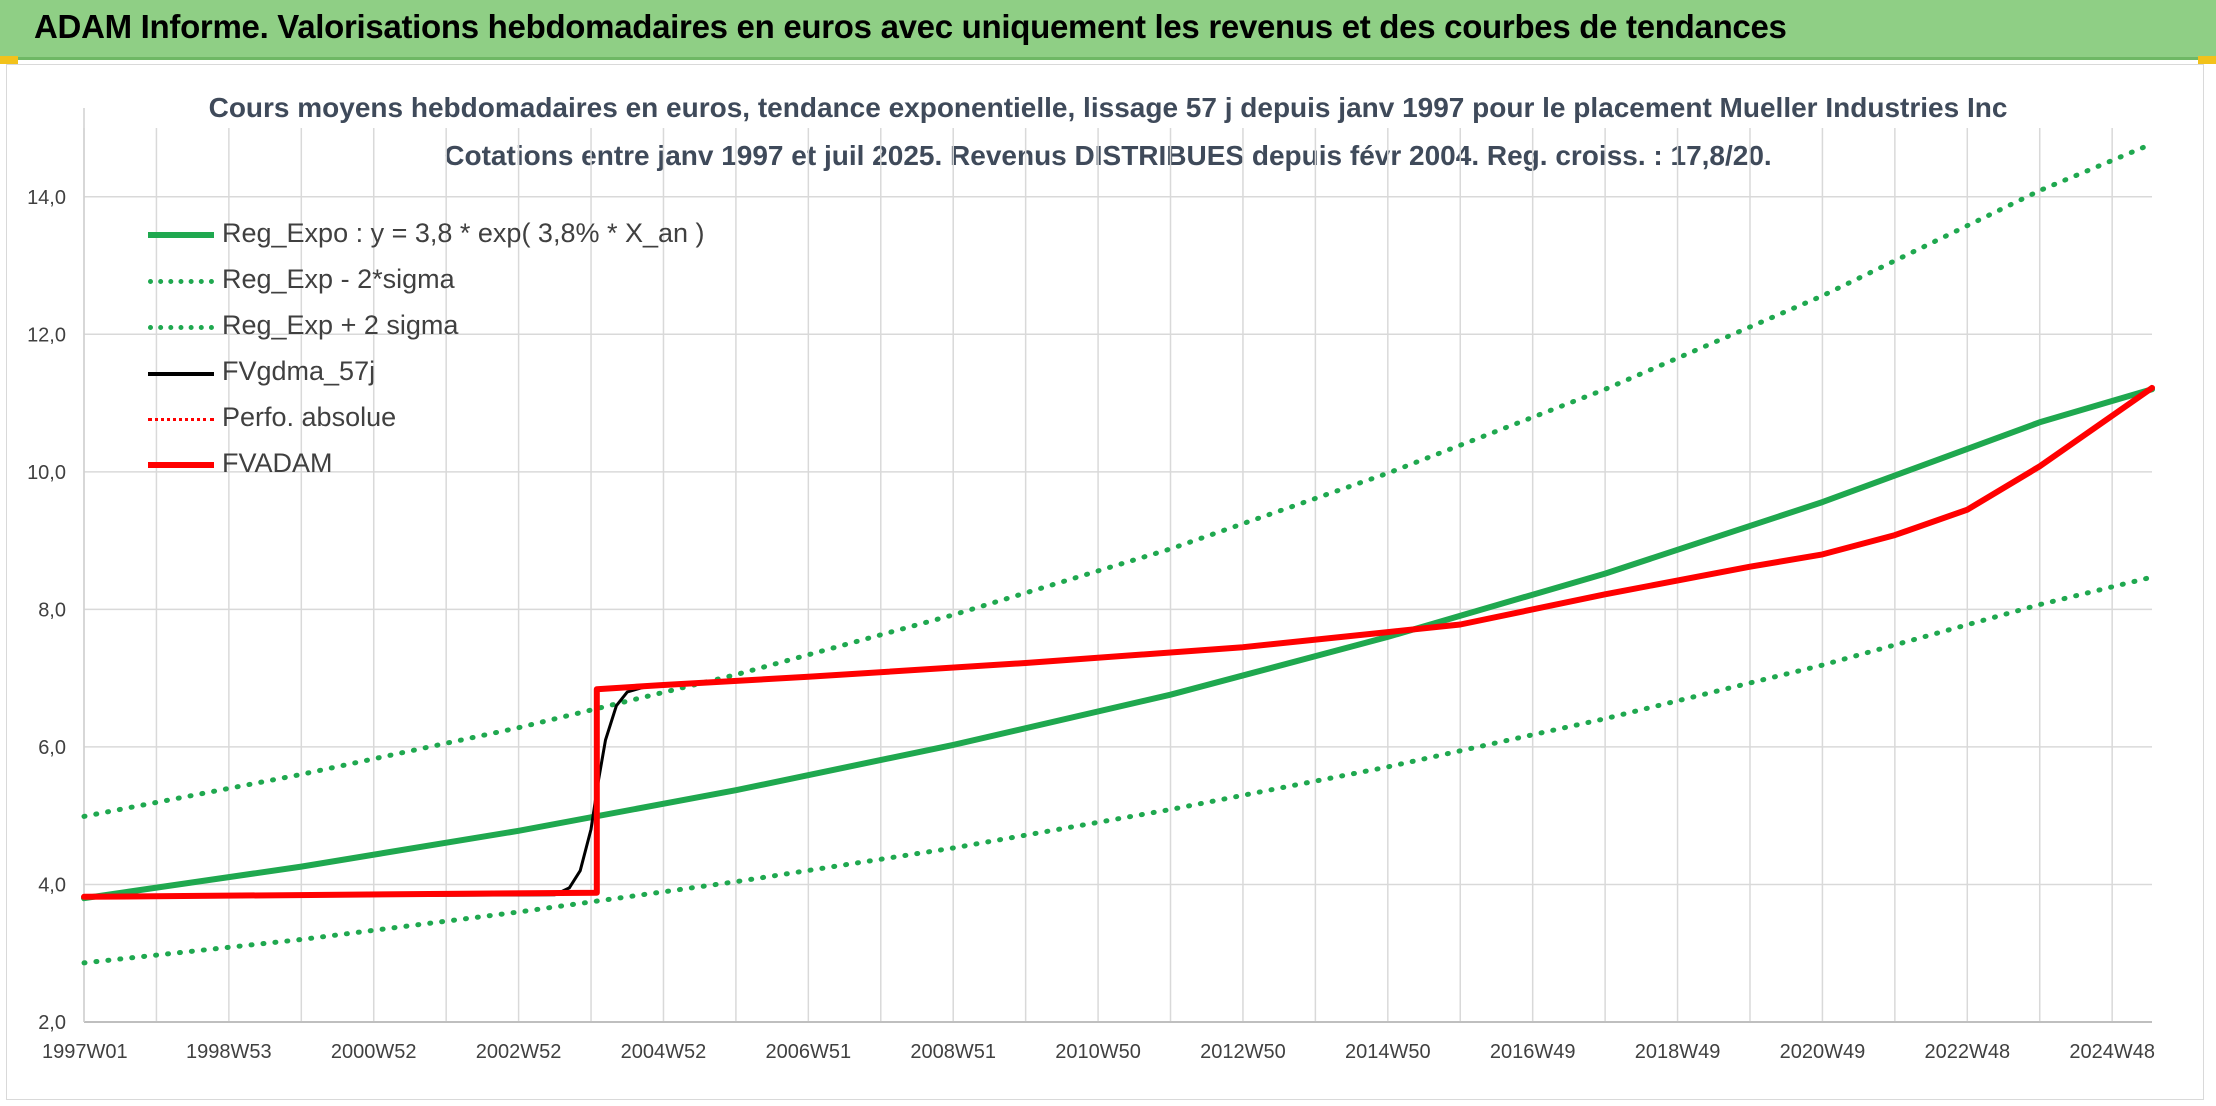 The width and height of the screenshot is (2216, 1106). What do you see at coordinates (52, 1023) in the screenshot?
I see `y-tick-label: 2,0` at bounding box center [52, 1023].